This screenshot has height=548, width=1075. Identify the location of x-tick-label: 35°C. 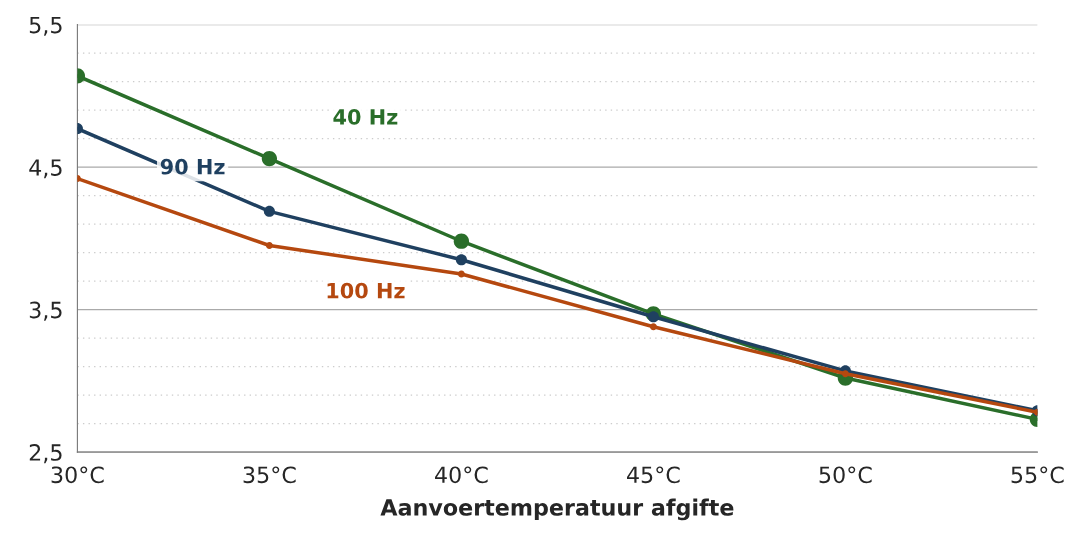
(269, 475).